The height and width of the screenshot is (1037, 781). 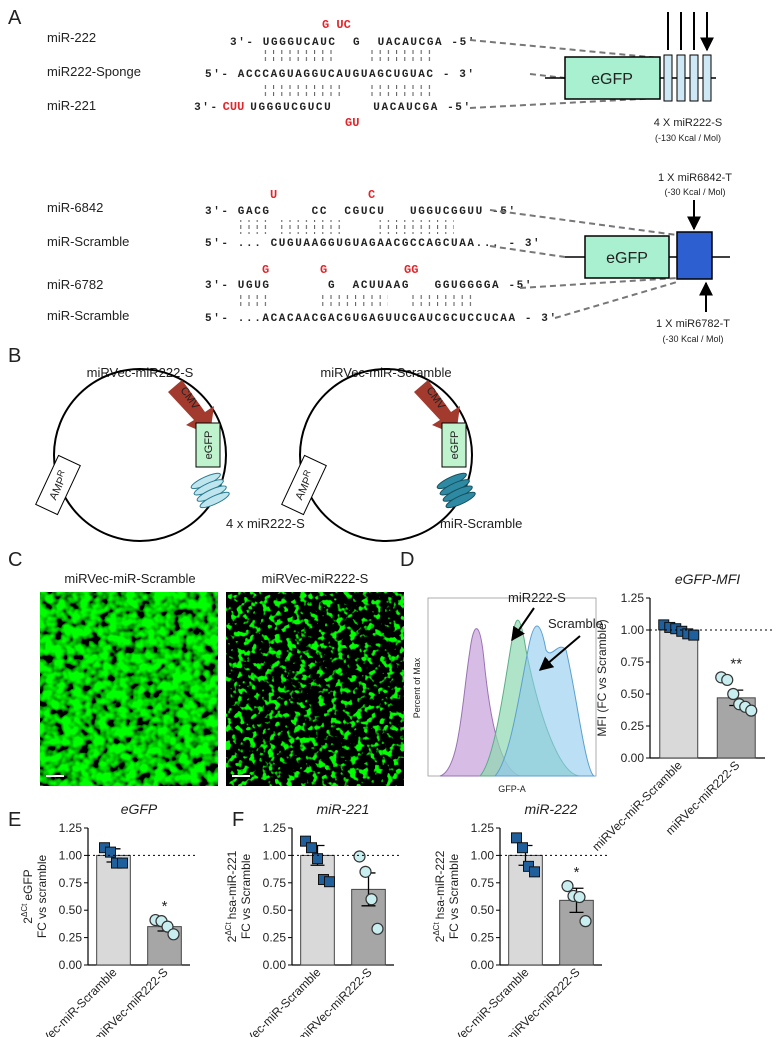 What do you see at coordinates (71, 37) in the screenshot?
I see `row-label: miR-222` at bounding box center [71, 37].